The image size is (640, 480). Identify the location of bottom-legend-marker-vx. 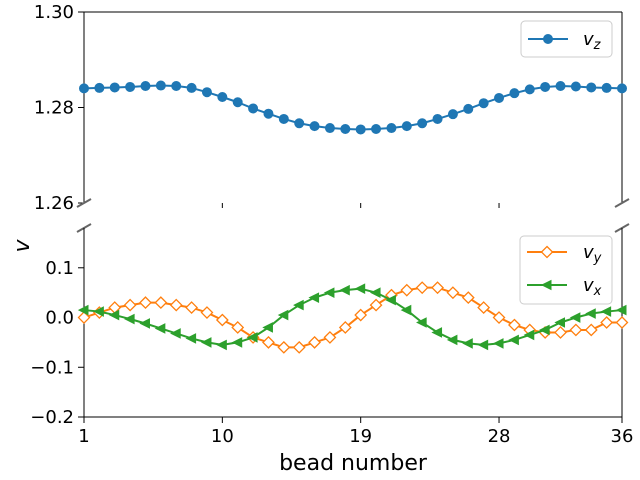
(546, 285).